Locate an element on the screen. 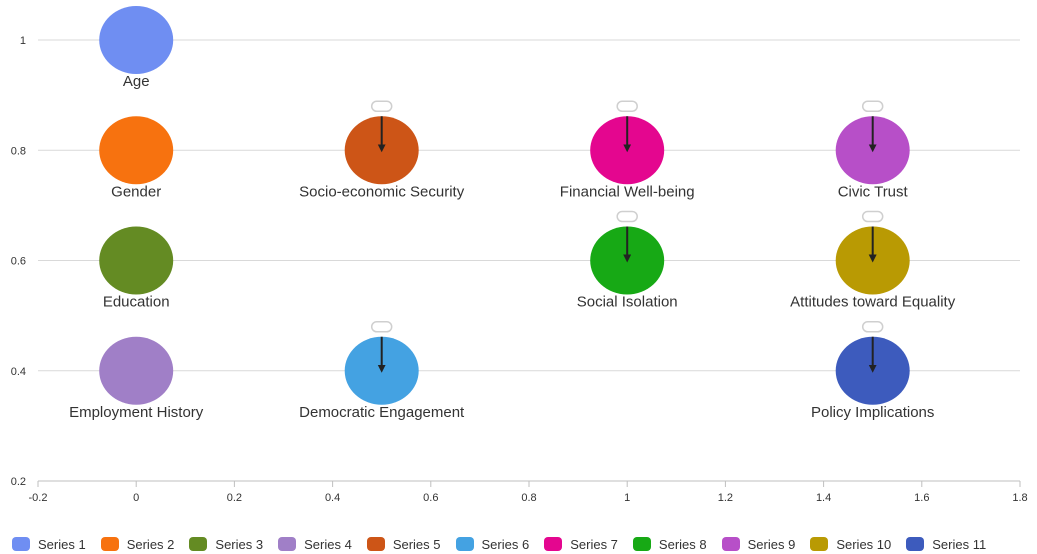  node-age: Age is located at coordinates (136, 48).